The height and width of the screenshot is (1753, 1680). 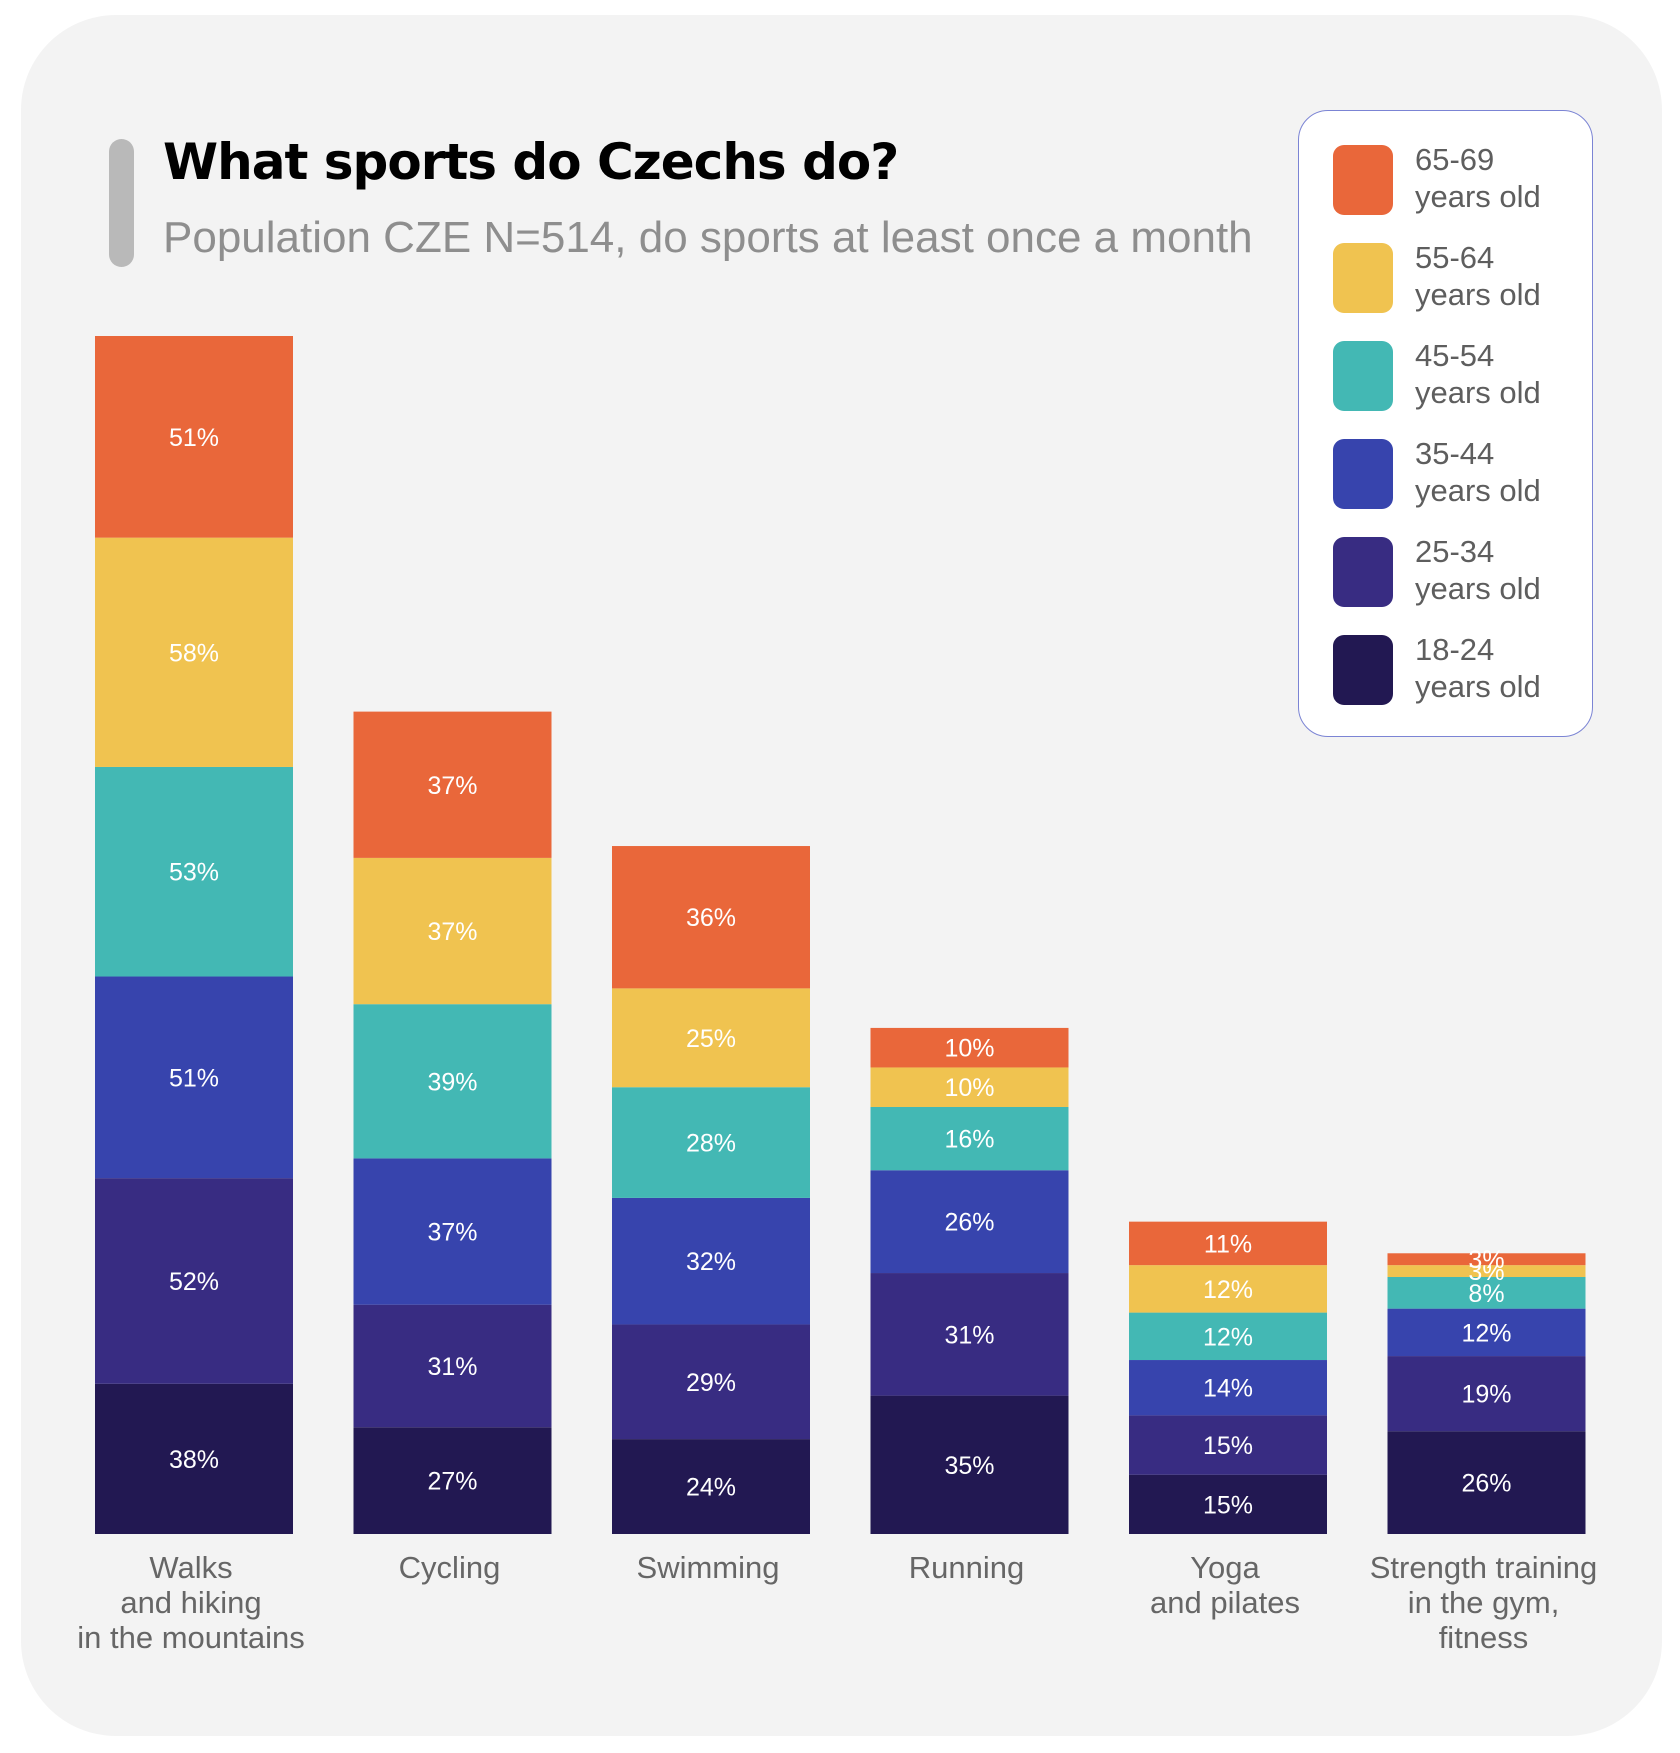 I want to click on category-label-line: and pilates, so click(x=1225, y=1602).